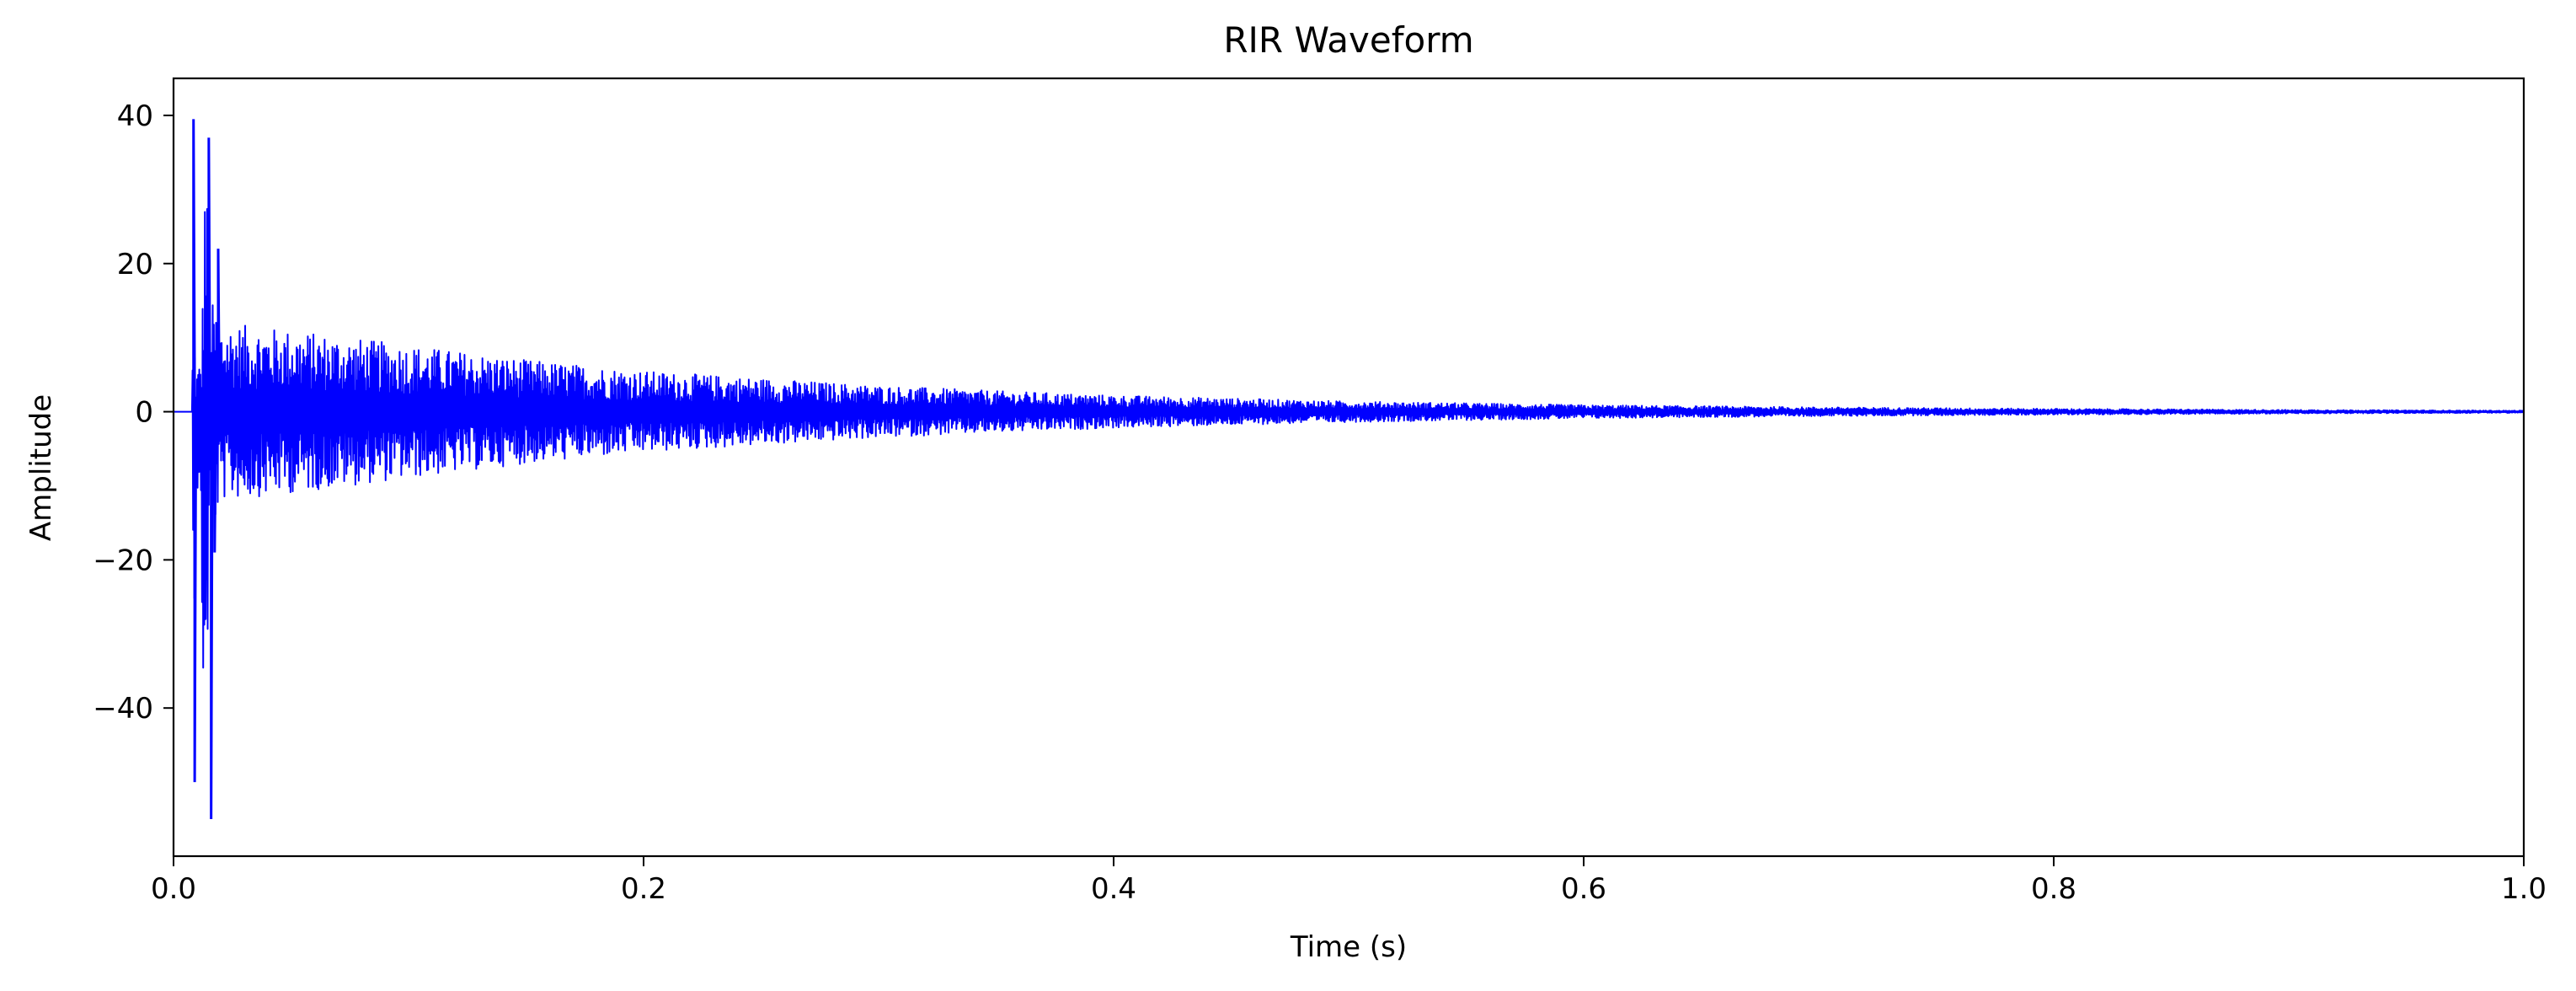 The width and height of the screenshot is (2576, 991). Describe the element at coordinates (207, 470) in the screenshot. I see `waveform-direct-spikes` at that location.